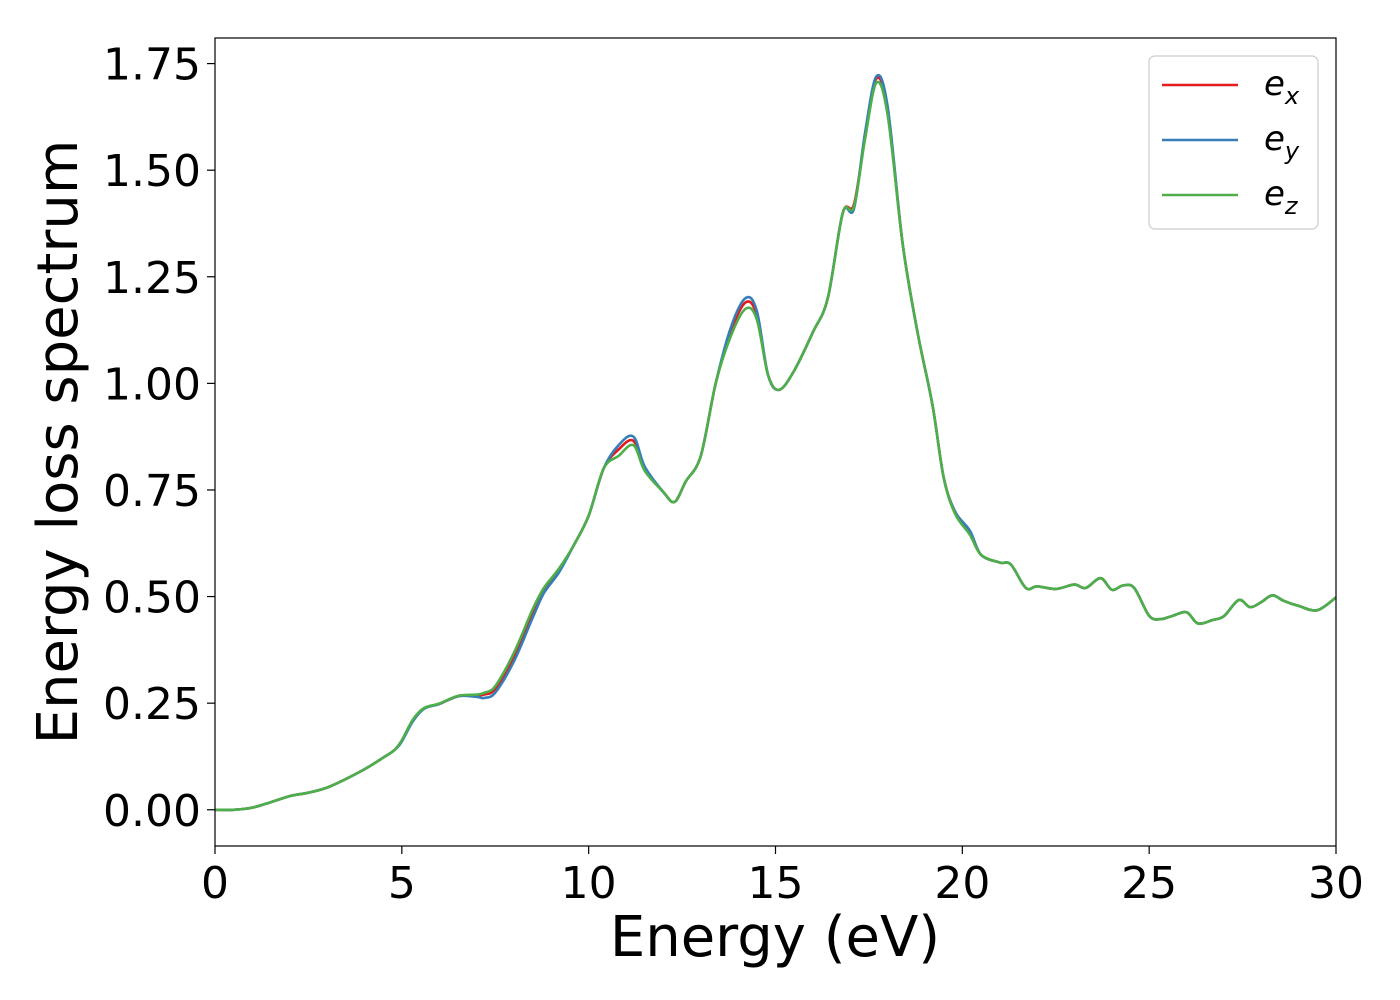  What do you see at coordinates (1336, 883) in the screenshot?
I see `x-tick-label: 30` at bounding box center [1336, 883].